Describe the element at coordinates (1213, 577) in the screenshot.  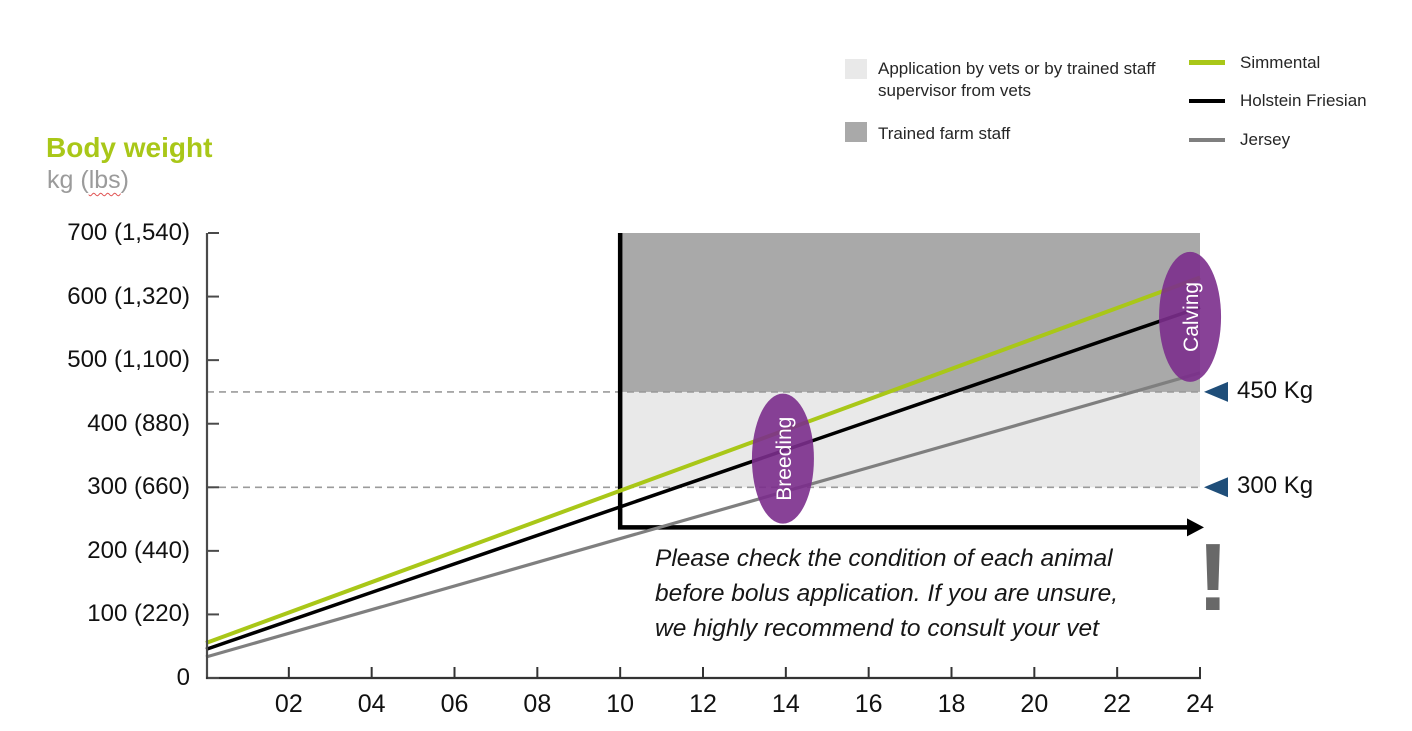
I see `warning-exclamation-icon: !` at that location.